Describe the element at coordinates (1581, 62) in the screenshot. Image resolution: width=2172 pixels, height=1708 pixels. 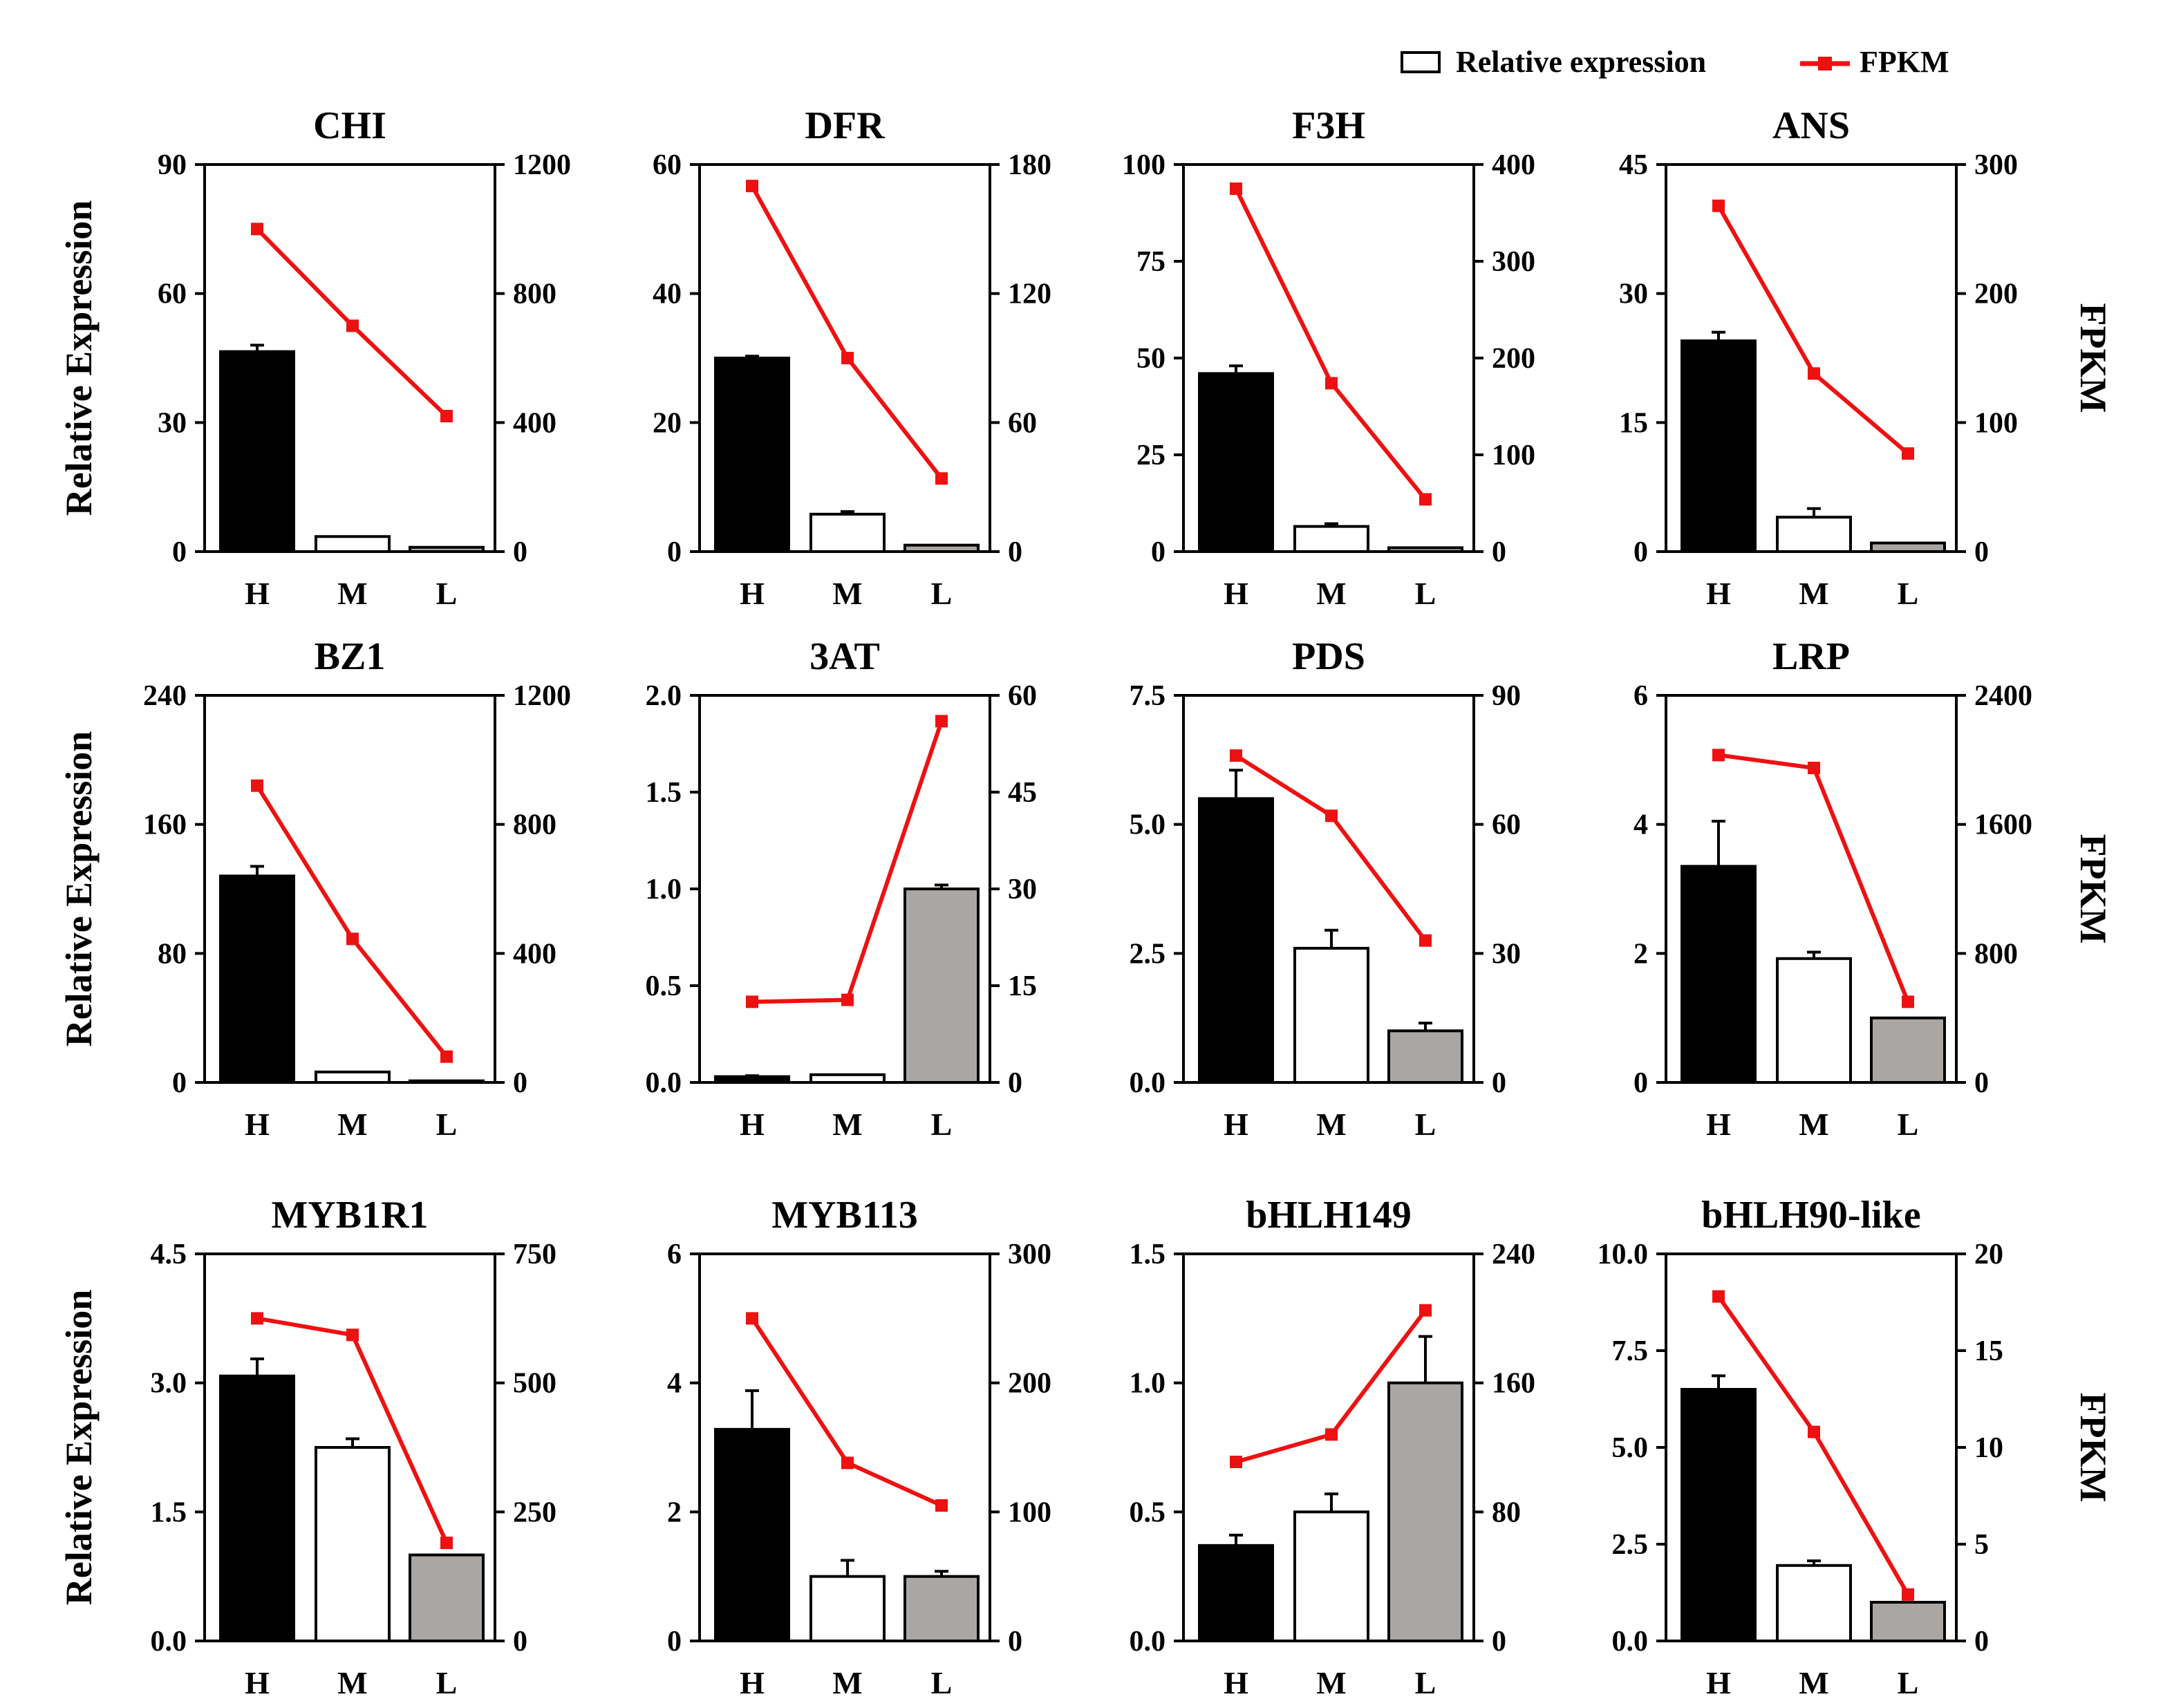
I see `legend-bar-label: Relative expression` at that location.